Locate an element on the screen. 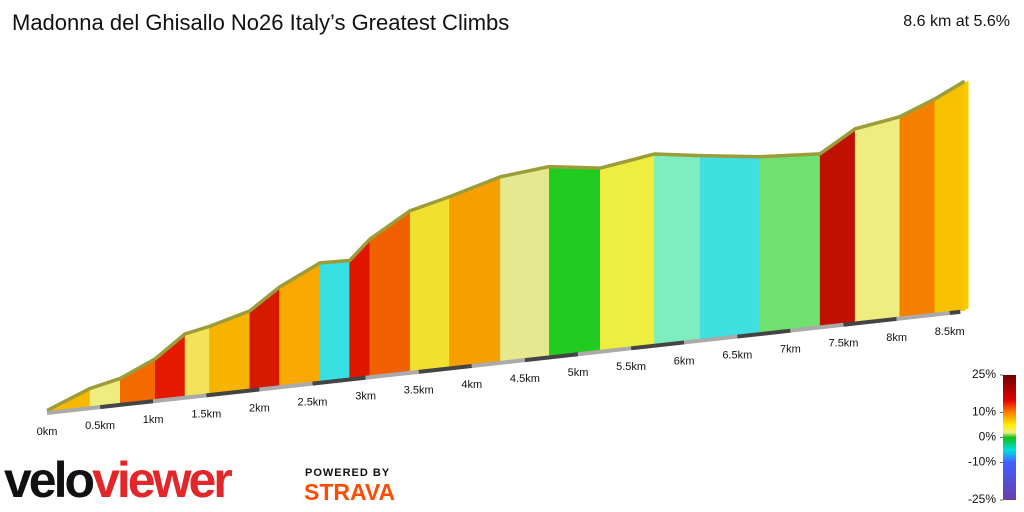 This screenshot has height=512, width=1024. x-tick-label: 8km is located at coordinates (896, 338).